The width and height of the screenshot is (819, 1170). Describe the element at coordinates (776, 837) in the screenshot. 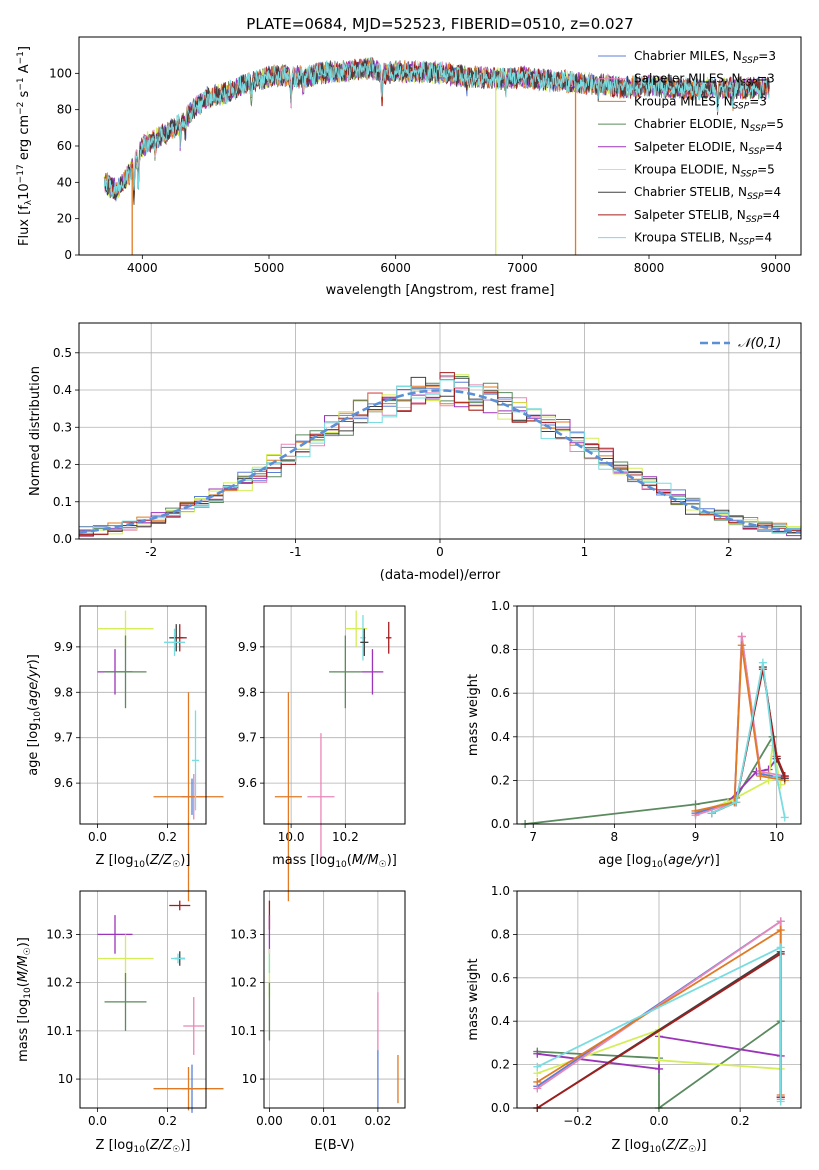

I see `x-tick-label: 10` at that location.